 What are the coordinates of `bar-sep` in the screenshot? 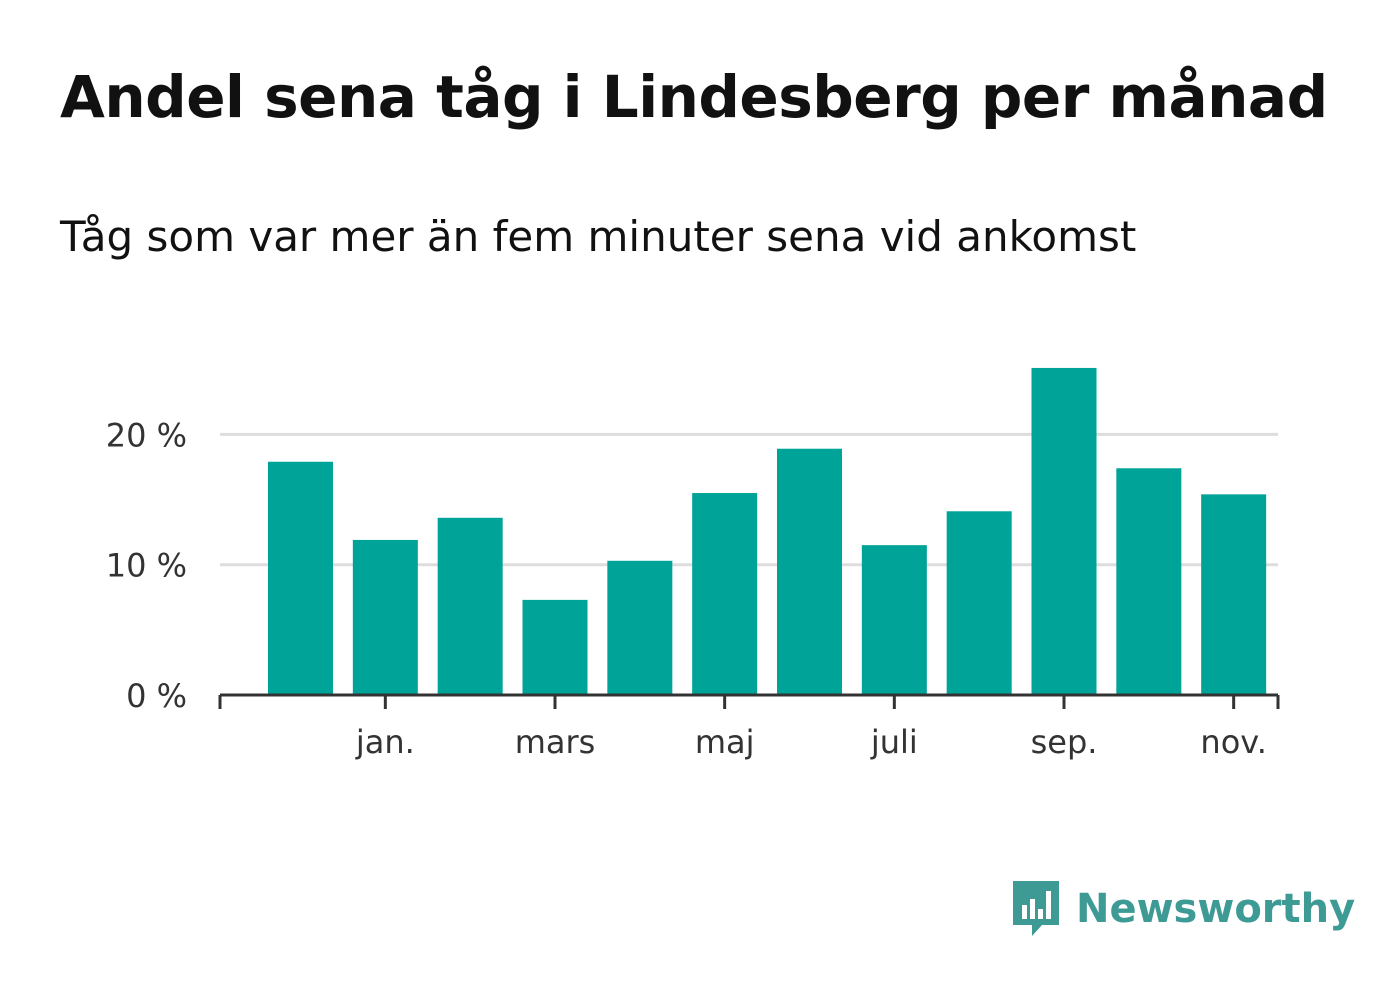 It's located at (1064, 531).